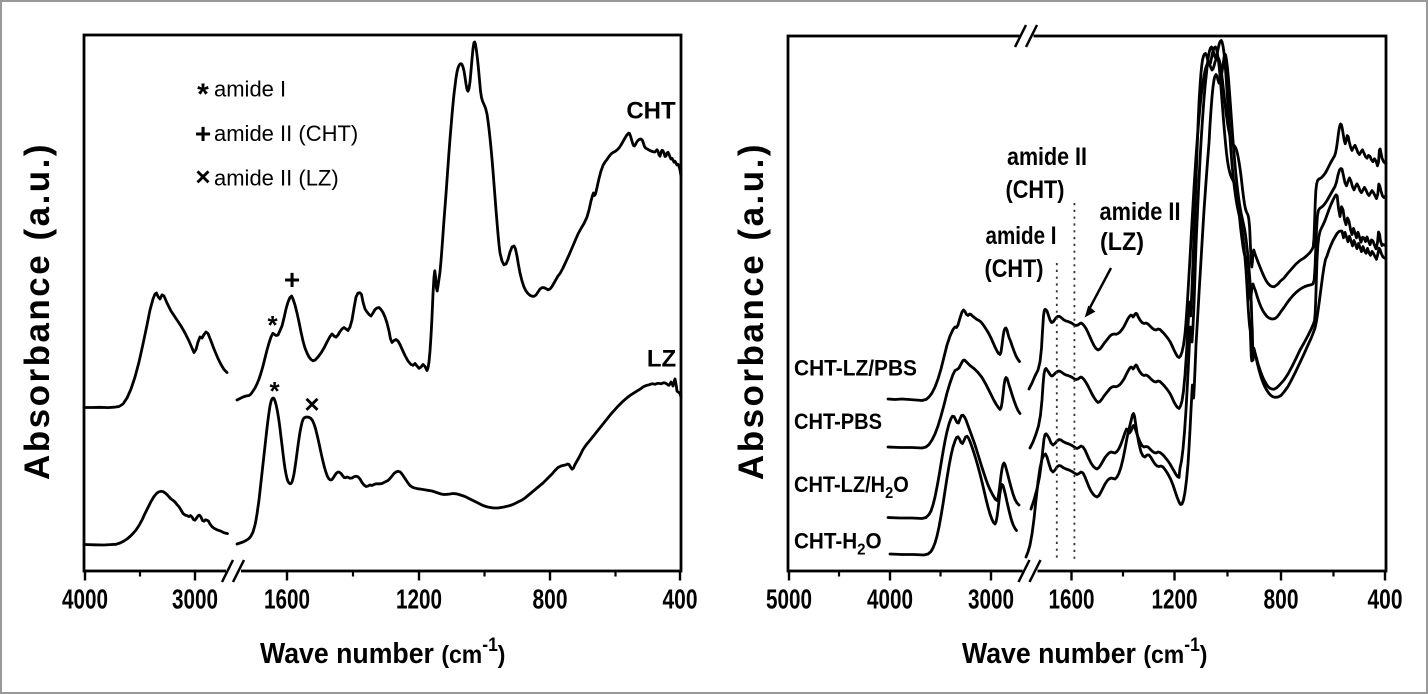 The width and height of the screenshot is (1428, 694). What do you see at coordinates (1122, 242) in the screenshot?
I see `svg-text: (LZ)` at bounding box center [1122, 242].